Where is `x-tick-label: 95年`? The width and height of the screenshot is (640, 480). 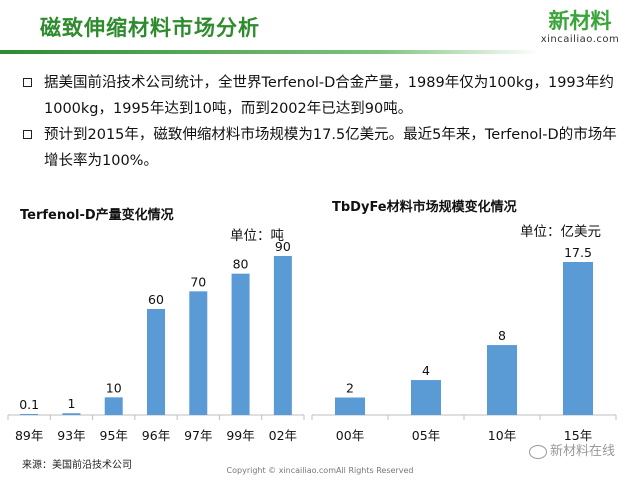 x-tick-label: 95年 is located at coordinates (114, 435).